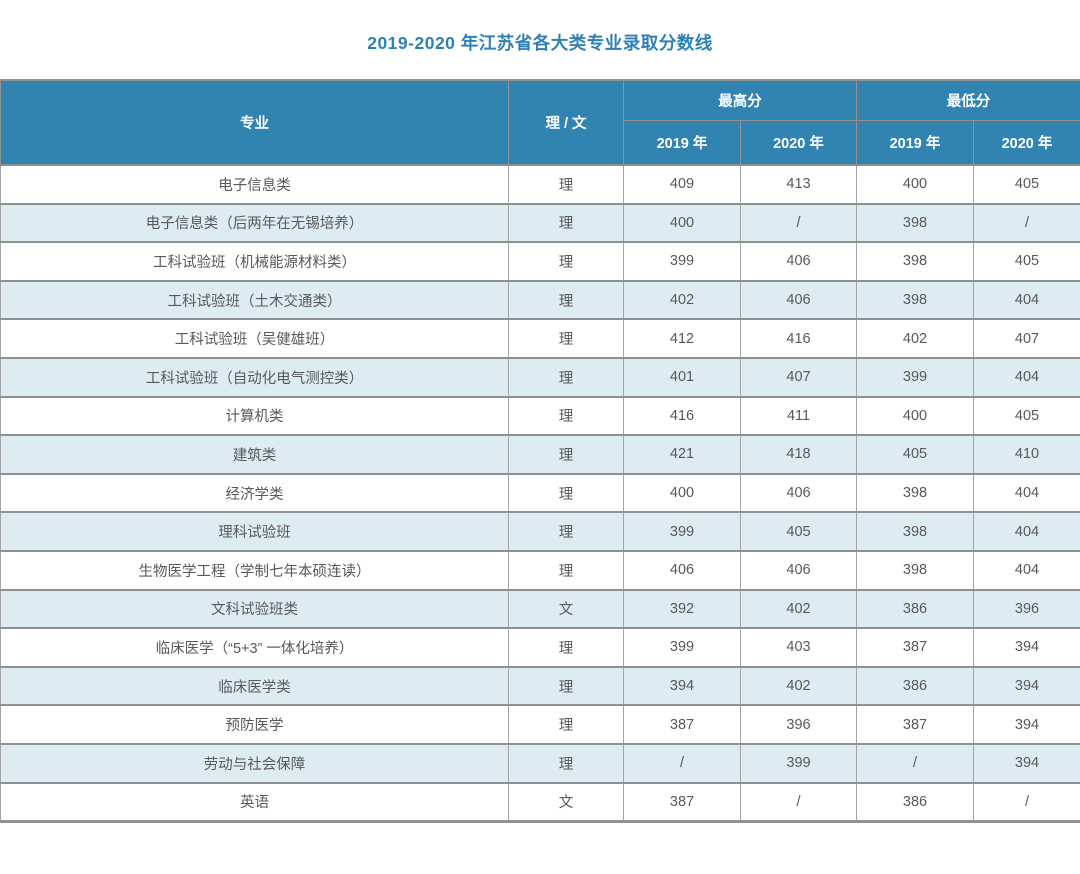 This screenshot has height=874, width=1080. Describe the element at coordinates (540, 416) in the screenshot. I see `table-row: 计算机类 理 416 411 400 405` at that location.